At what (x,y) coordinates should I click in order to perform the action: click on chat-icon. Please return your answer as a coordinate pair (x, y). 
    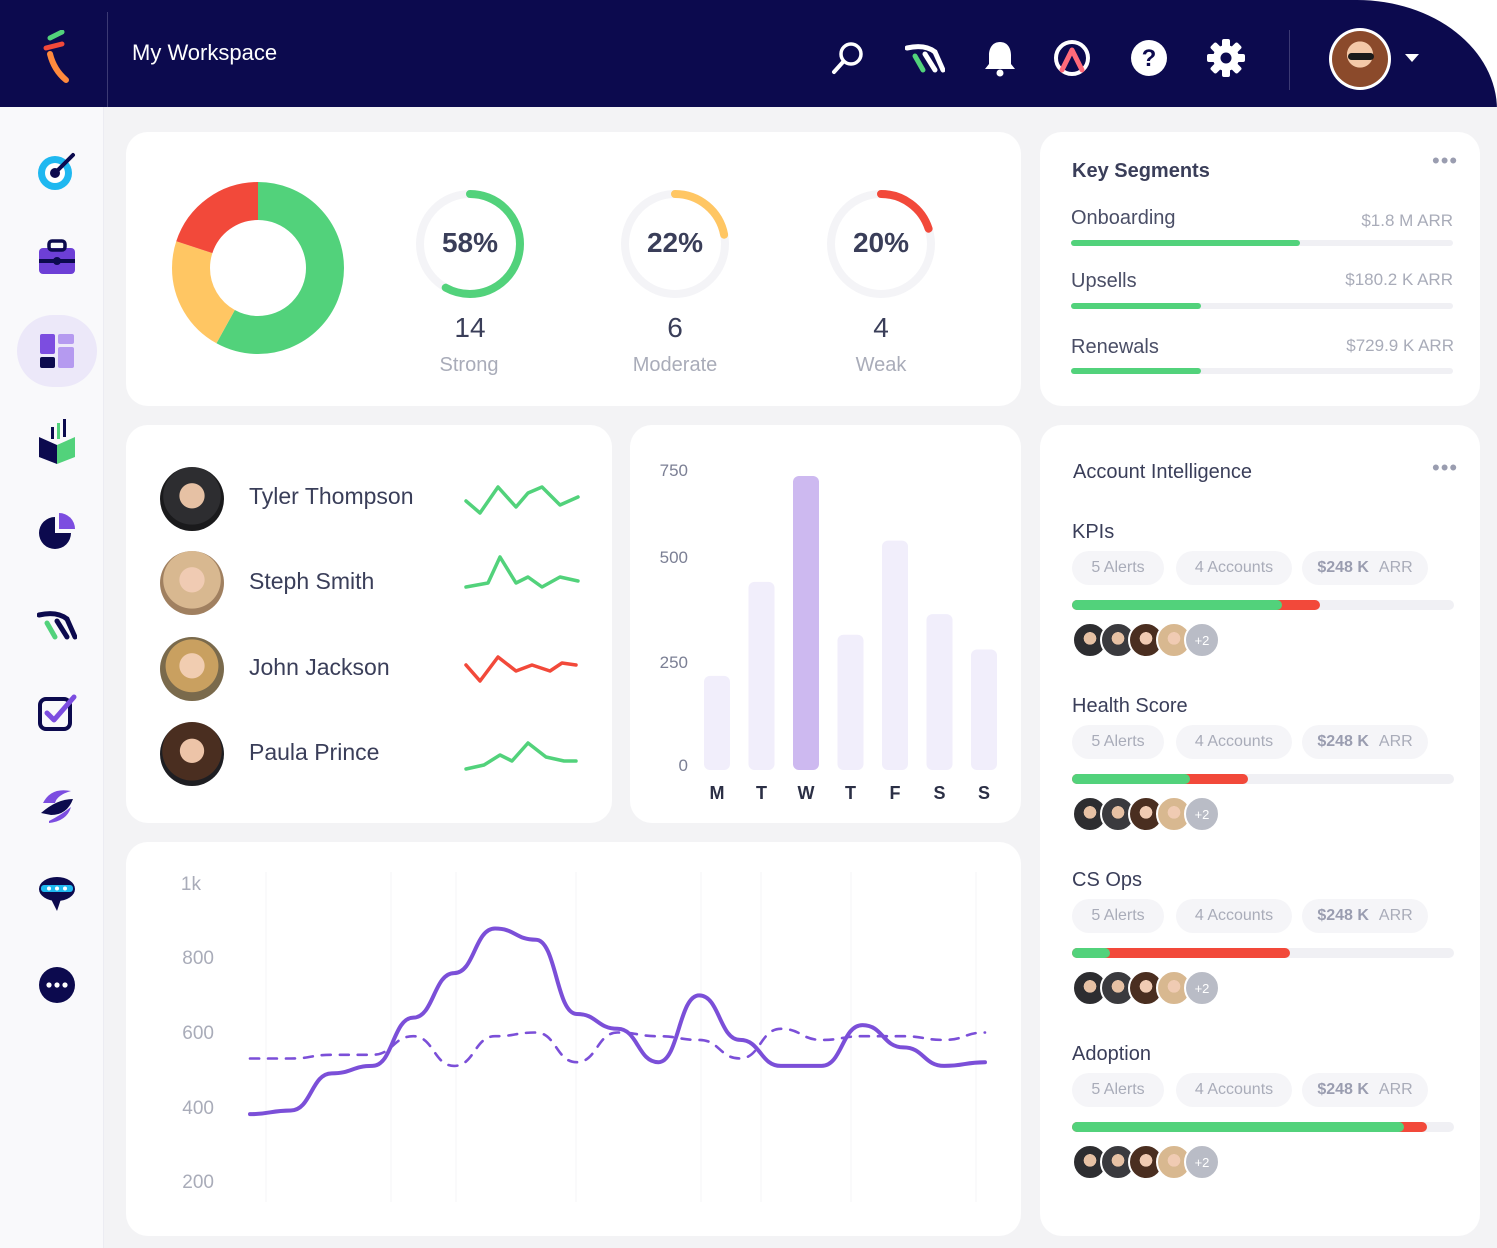
    Looking at the image, I should click on (57, 893).